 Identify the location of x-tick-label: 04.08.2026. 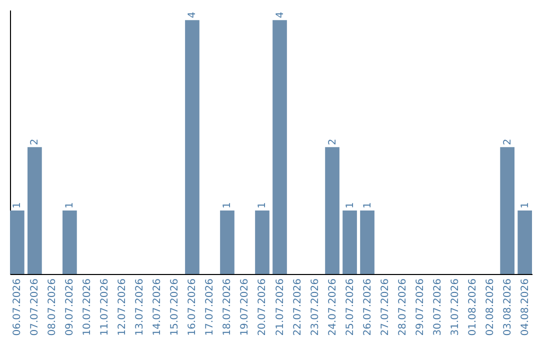
(525, 307).